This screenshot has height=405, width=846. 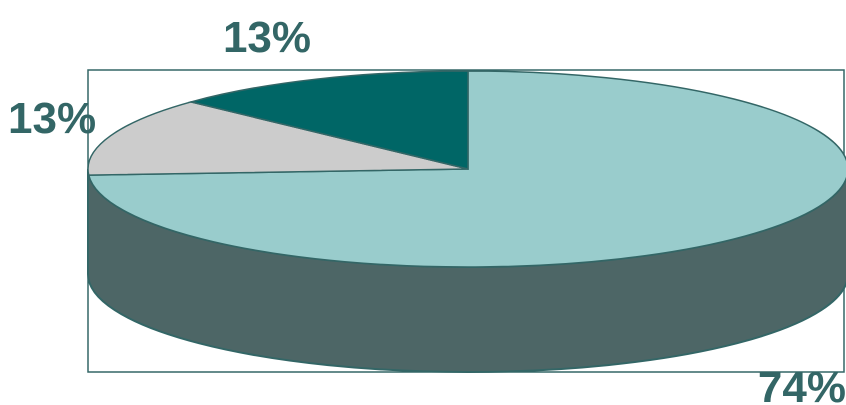 I want to click on slice-label-13-percent-grey: 13%, so click(x=52, y=118).